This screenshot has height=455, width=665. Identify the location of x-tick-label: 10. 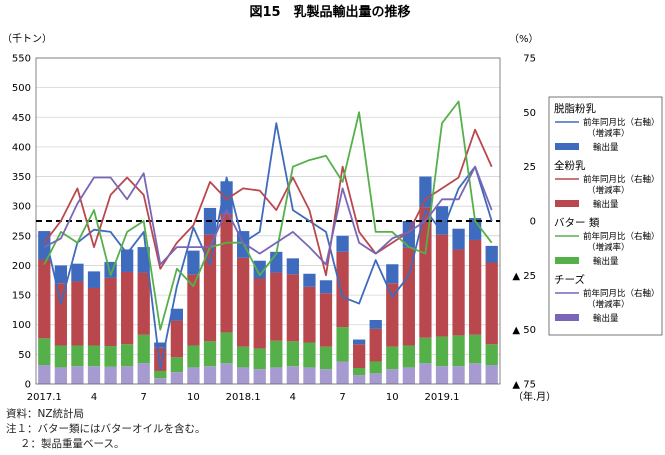
(193, 397).